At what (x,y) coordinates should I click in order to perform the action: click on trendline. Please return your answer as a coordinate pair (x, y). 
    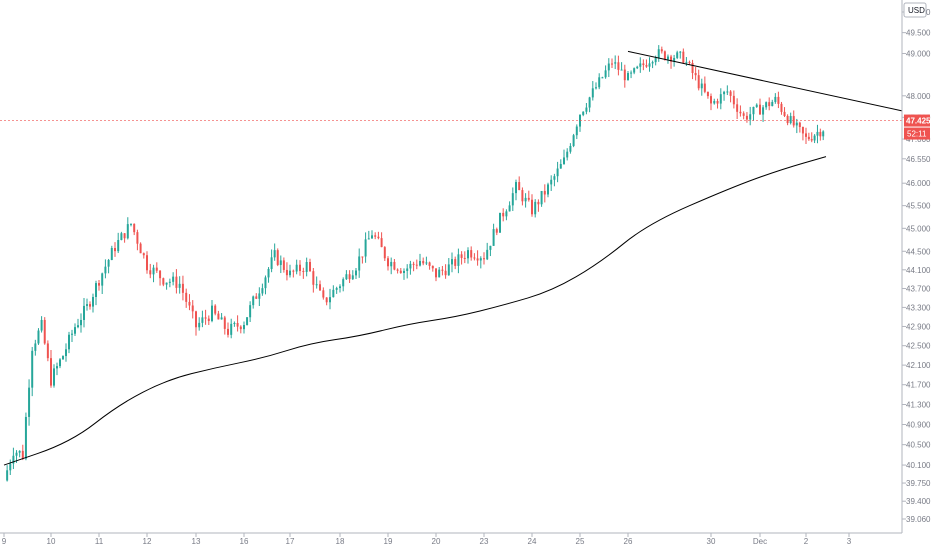
    Looking at the image, I should click on (765, 81).